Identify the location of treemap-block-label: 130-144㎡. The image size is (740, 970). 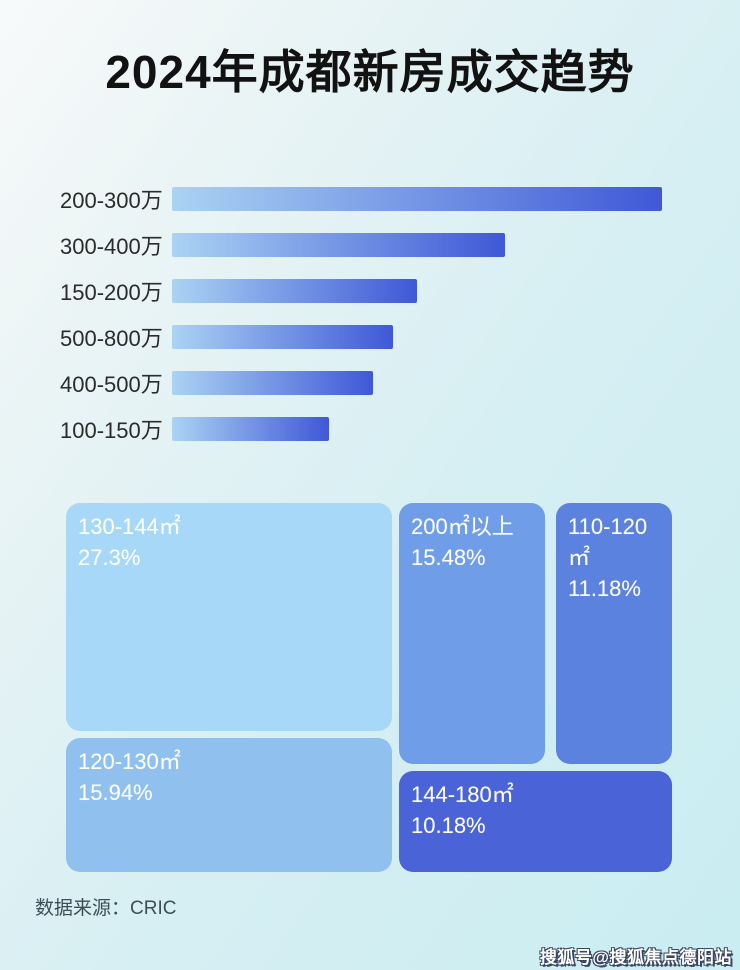
(129, 526).